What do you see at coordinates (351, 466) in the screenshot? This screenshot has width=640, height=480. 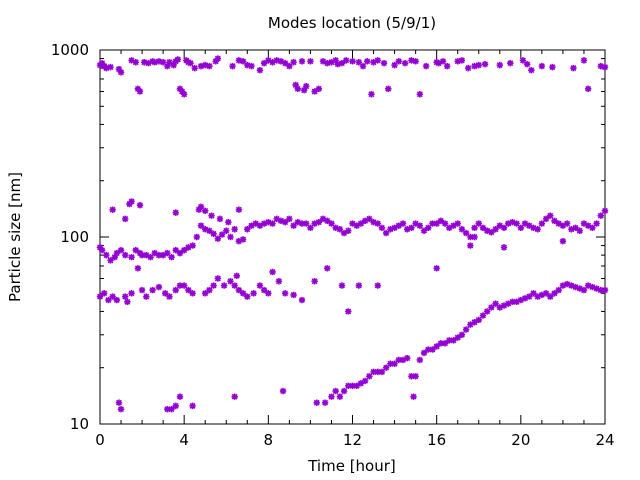 I see `x-axis-label: Time [hour]` at bounding box center [351, 466].